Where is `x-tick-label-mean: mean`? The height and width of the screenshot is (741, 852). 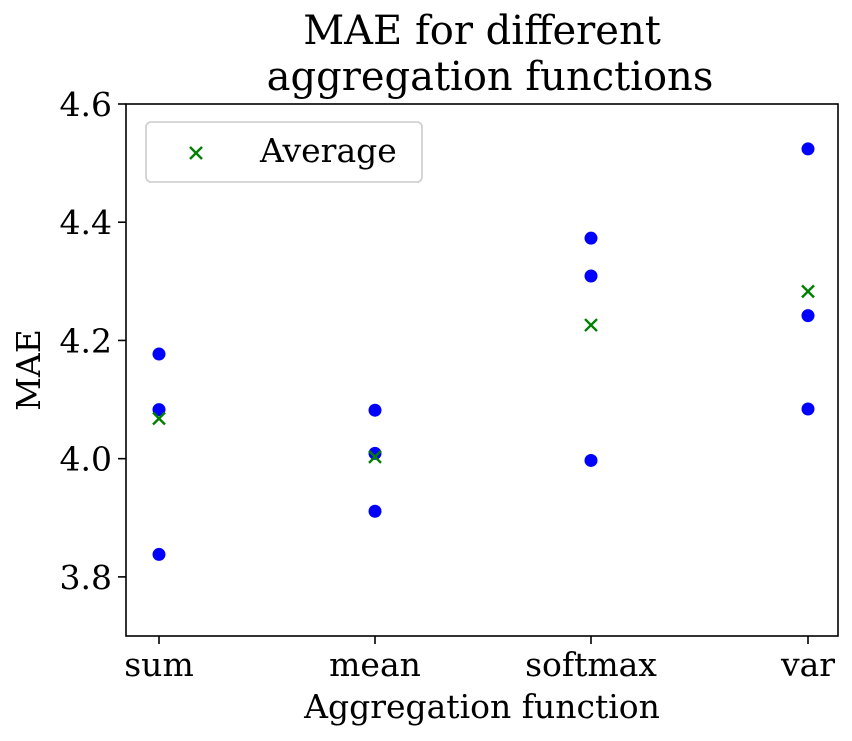 x-tick-label-mean: mean is located at coordinates (375, 664).